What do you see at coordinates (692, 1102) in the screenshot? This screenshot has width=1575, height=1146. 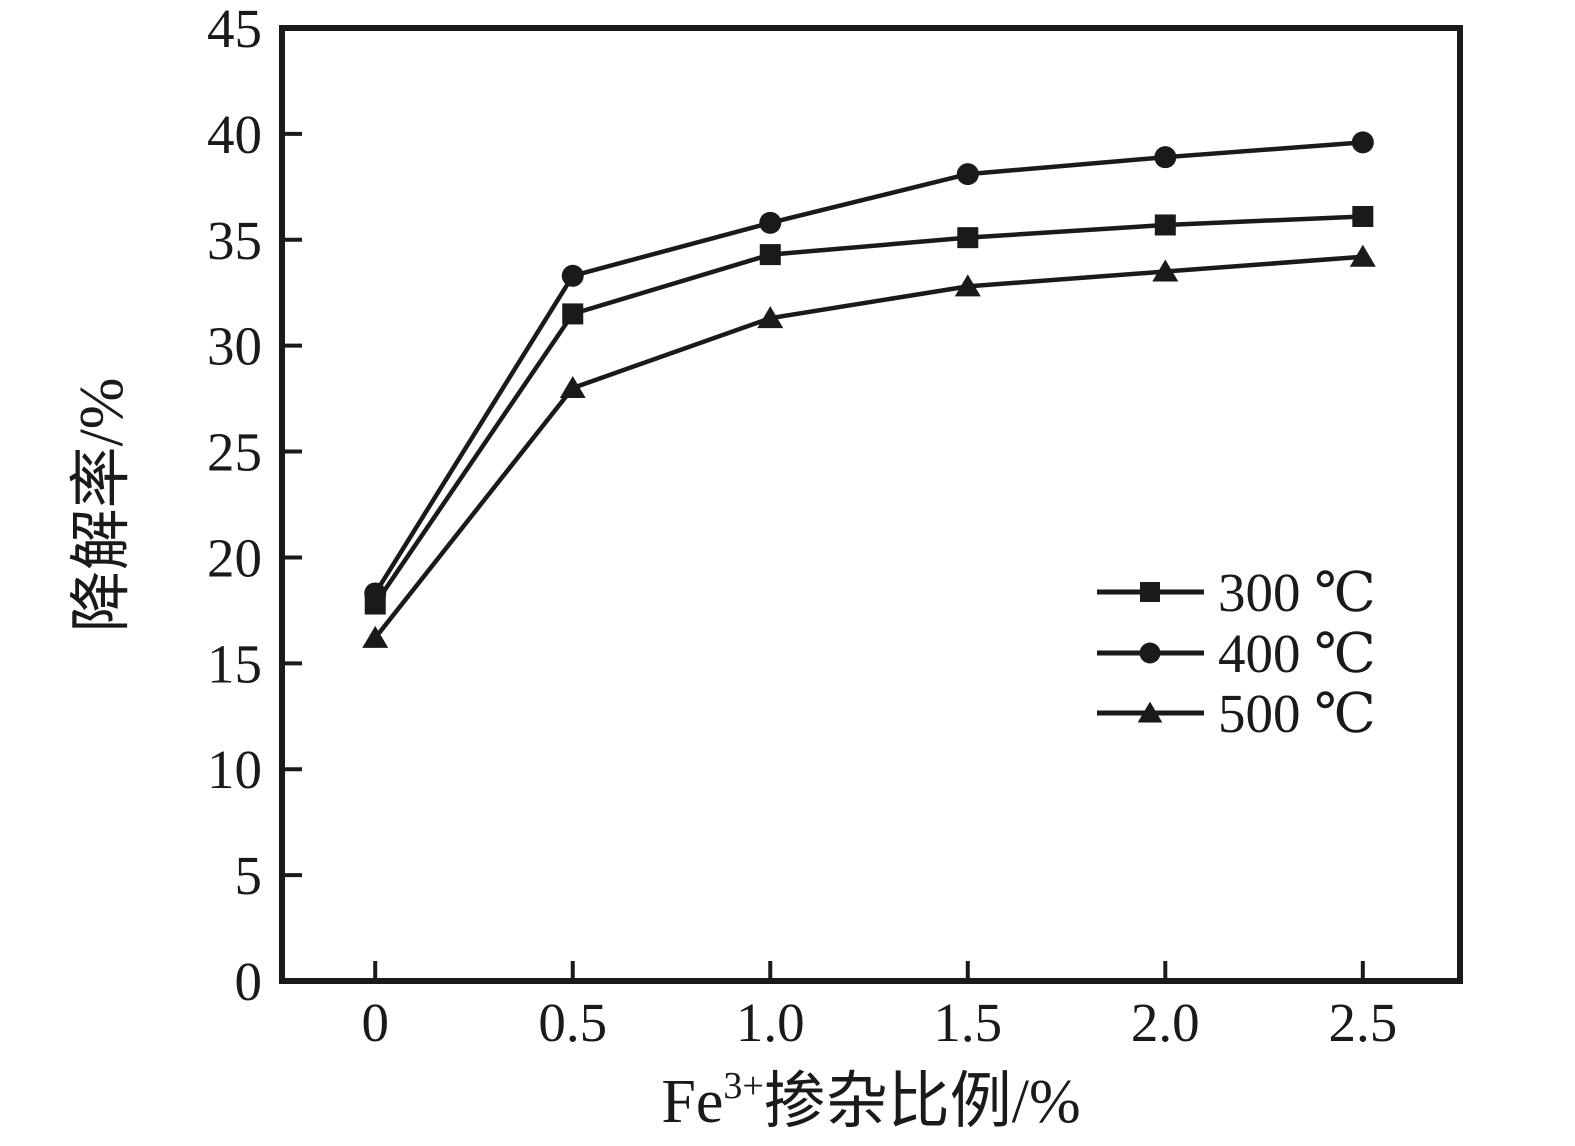 I see `x-axis-title-base: Fe` at bounding box center [692, 1102].